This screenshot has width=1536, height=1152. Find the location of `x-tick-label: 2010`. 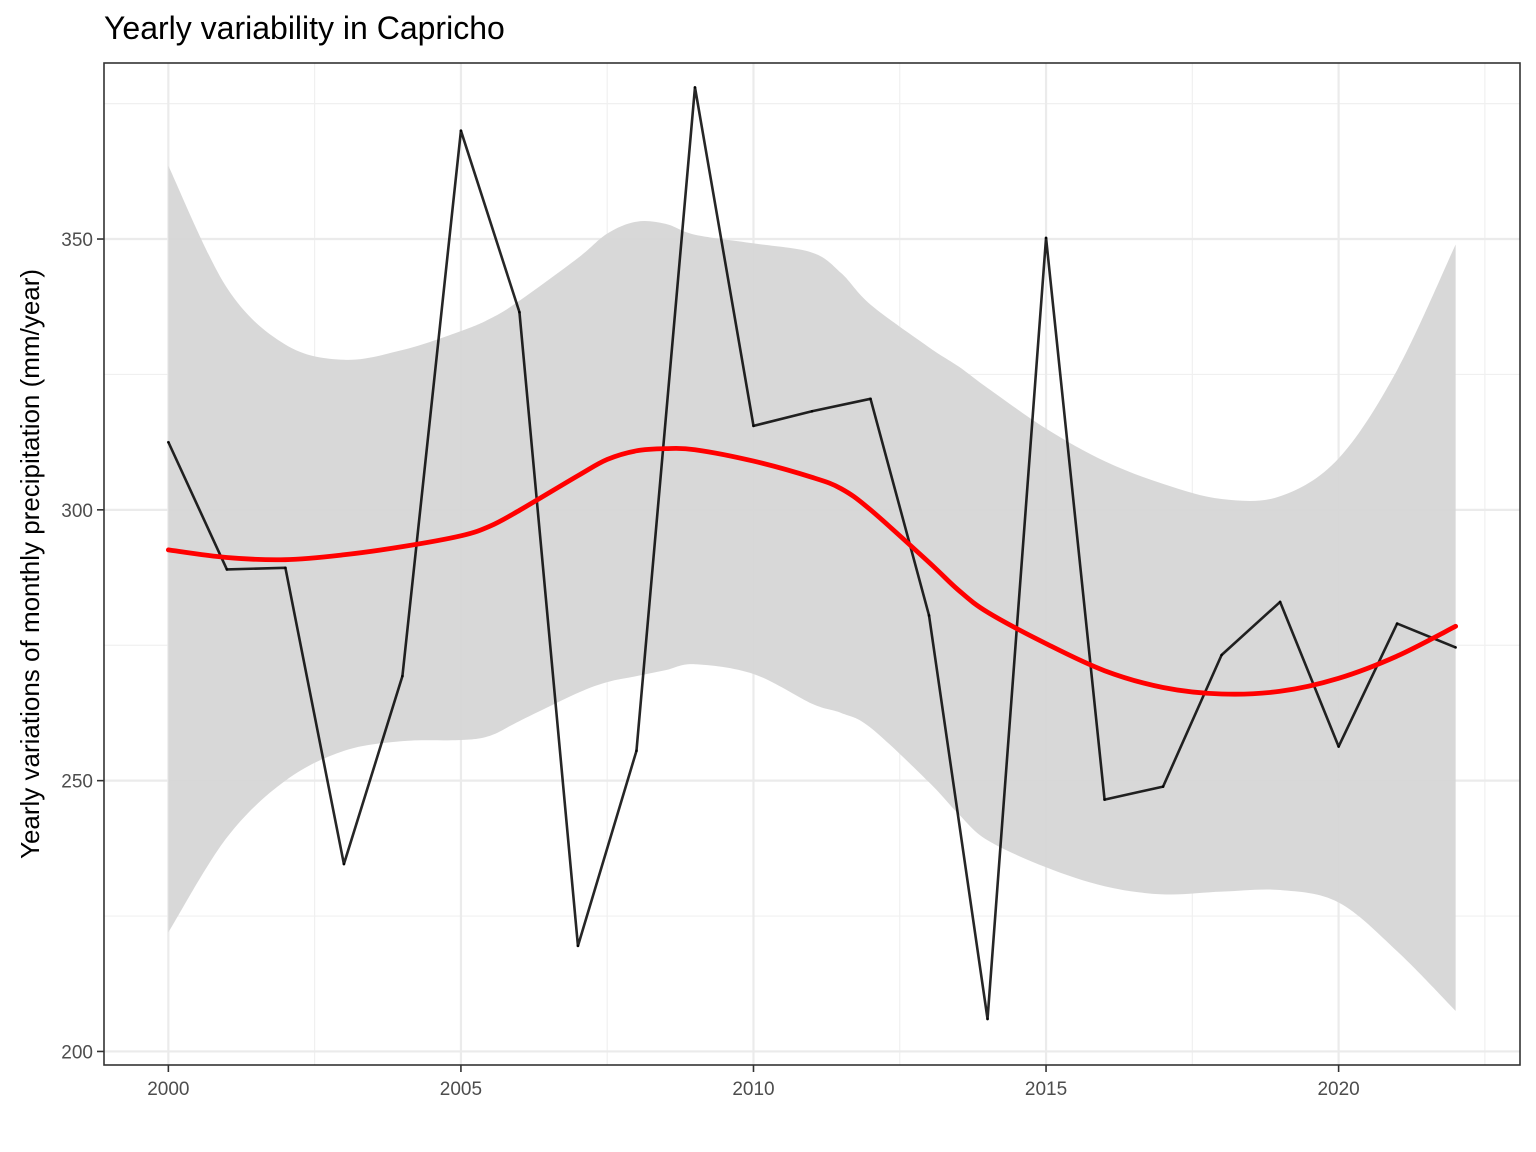

x-tick-label: 2010 is located at coordinates (753, 1089).